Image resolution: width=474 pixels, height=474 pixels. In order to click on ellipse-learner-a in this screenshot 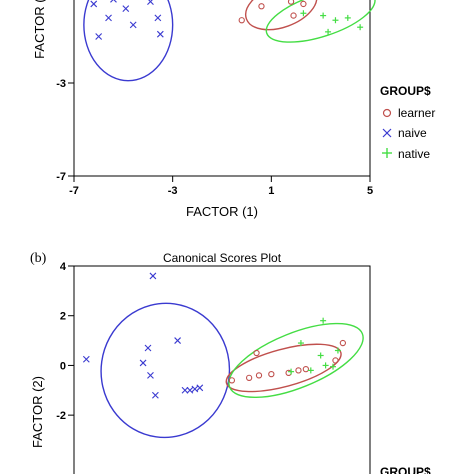, I will do `click(281, 15)`.